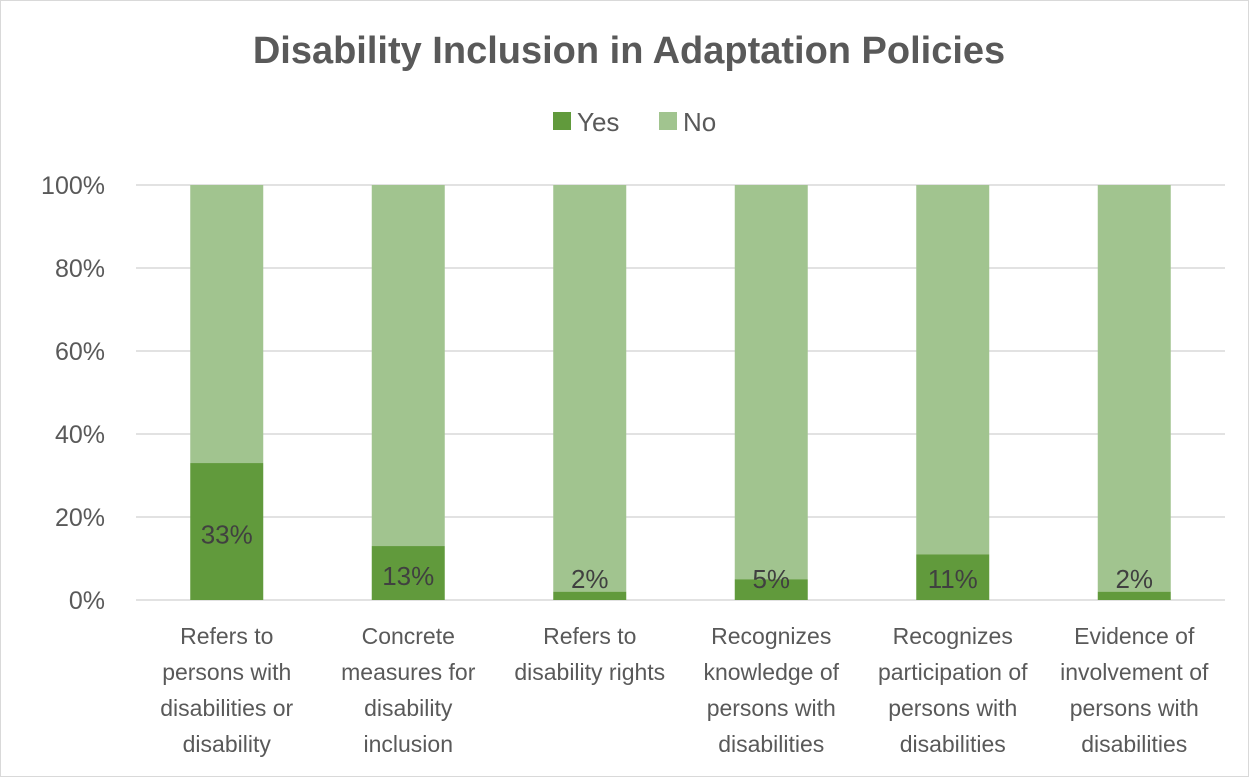  Describe the element at coordinates (589, 672) in the screenshot. I see `category-label-line: disability rights` at that location.